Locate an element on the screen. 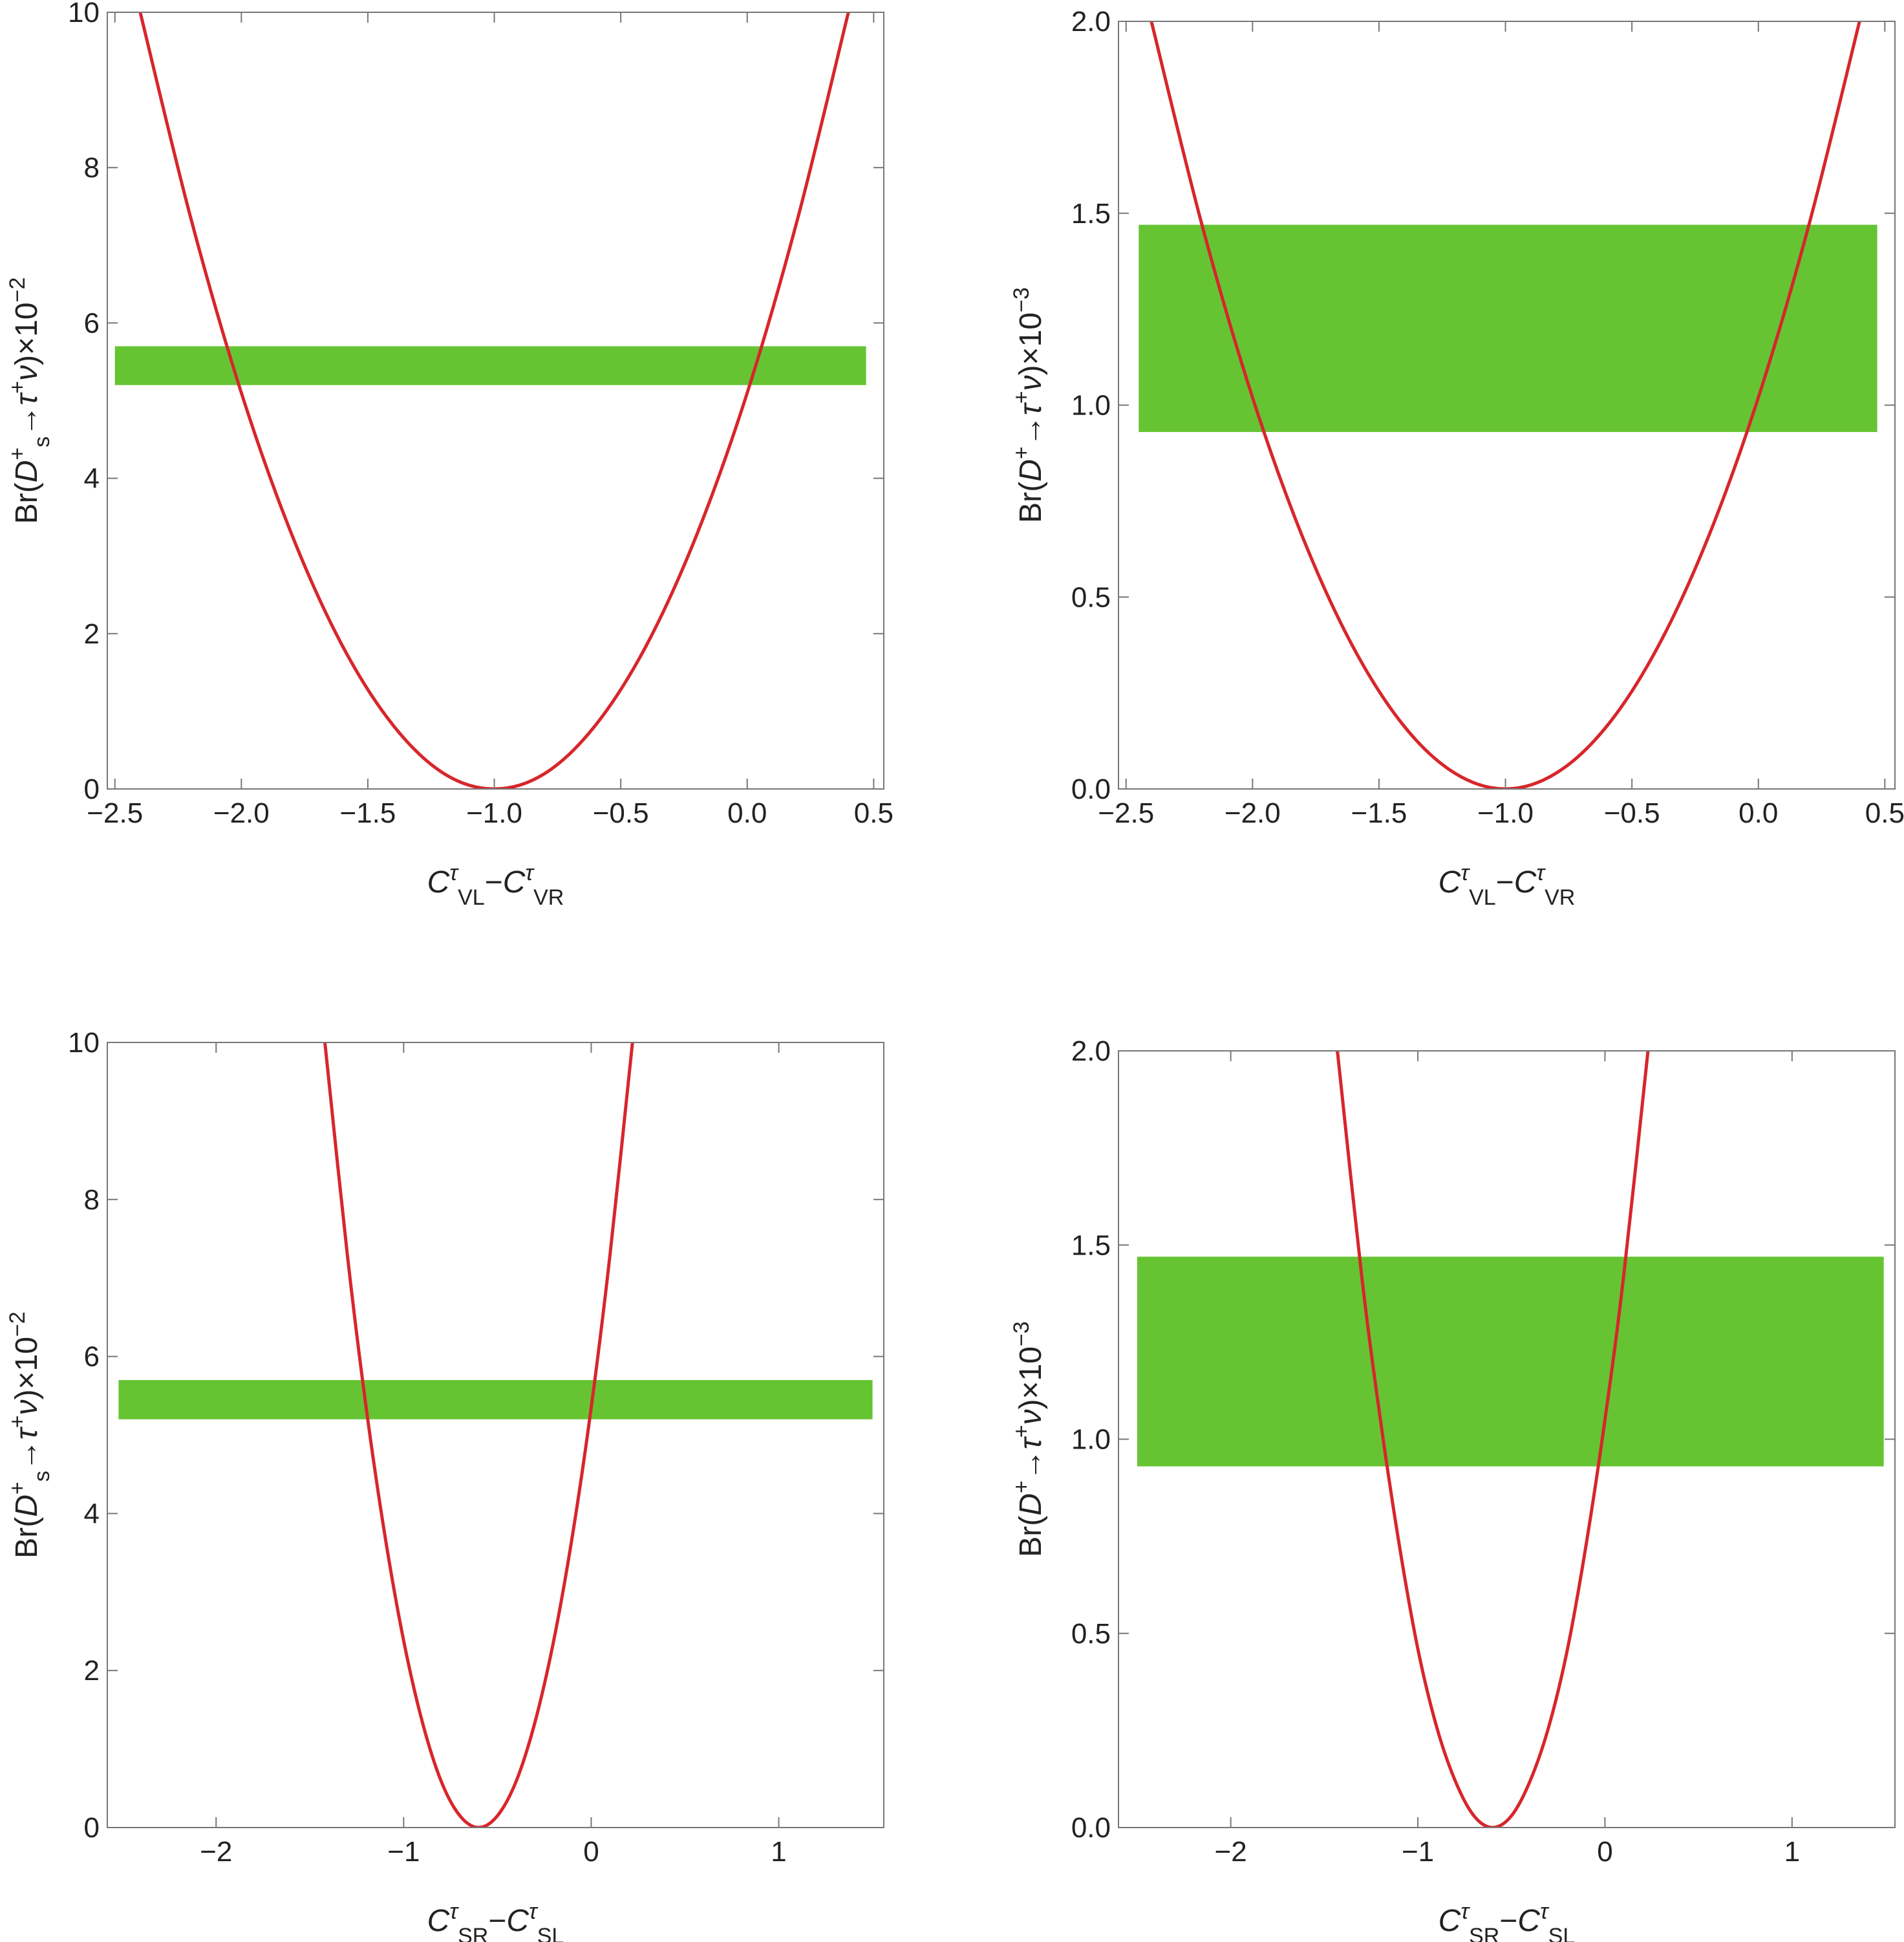 This screenshot has height=1942, width=1904. label-part: VL is located at coordinates (1482, 897).